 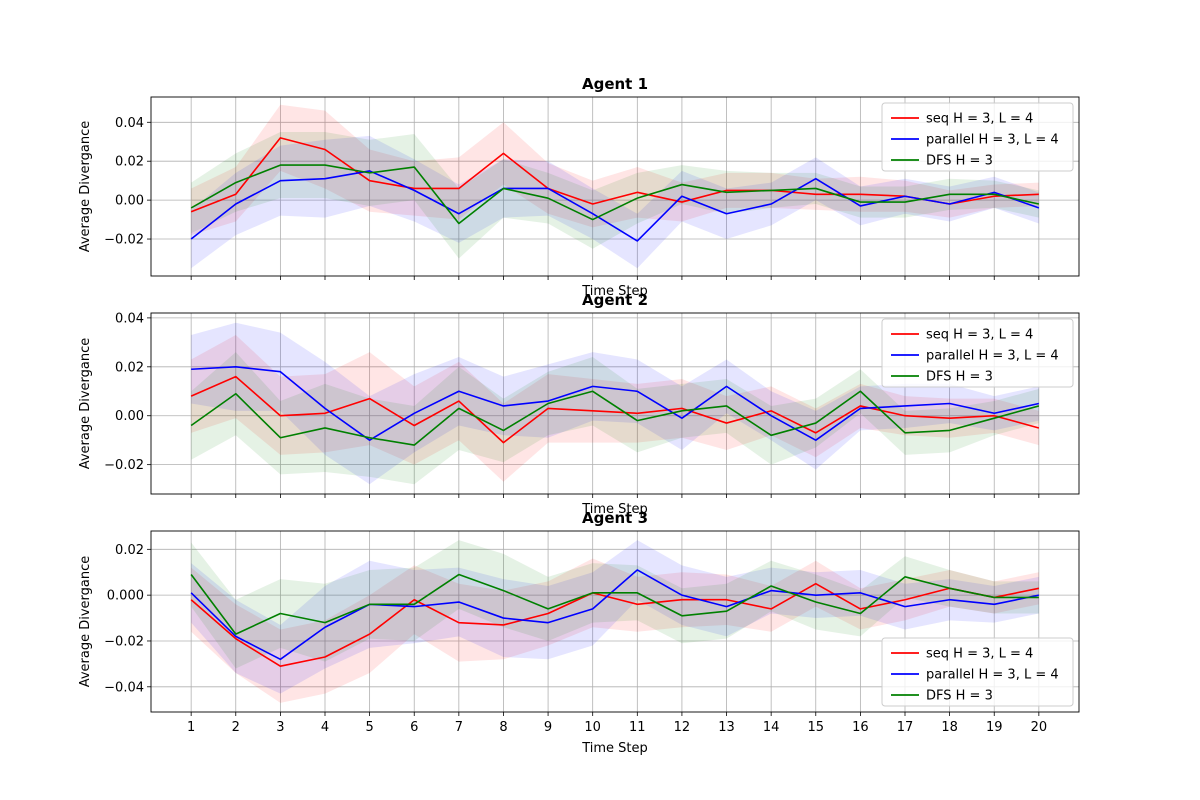 What do you see at coordinates (771, 727) in the screenshot?
I see `x-tick-label: 14` at bounding box center [771, 727].